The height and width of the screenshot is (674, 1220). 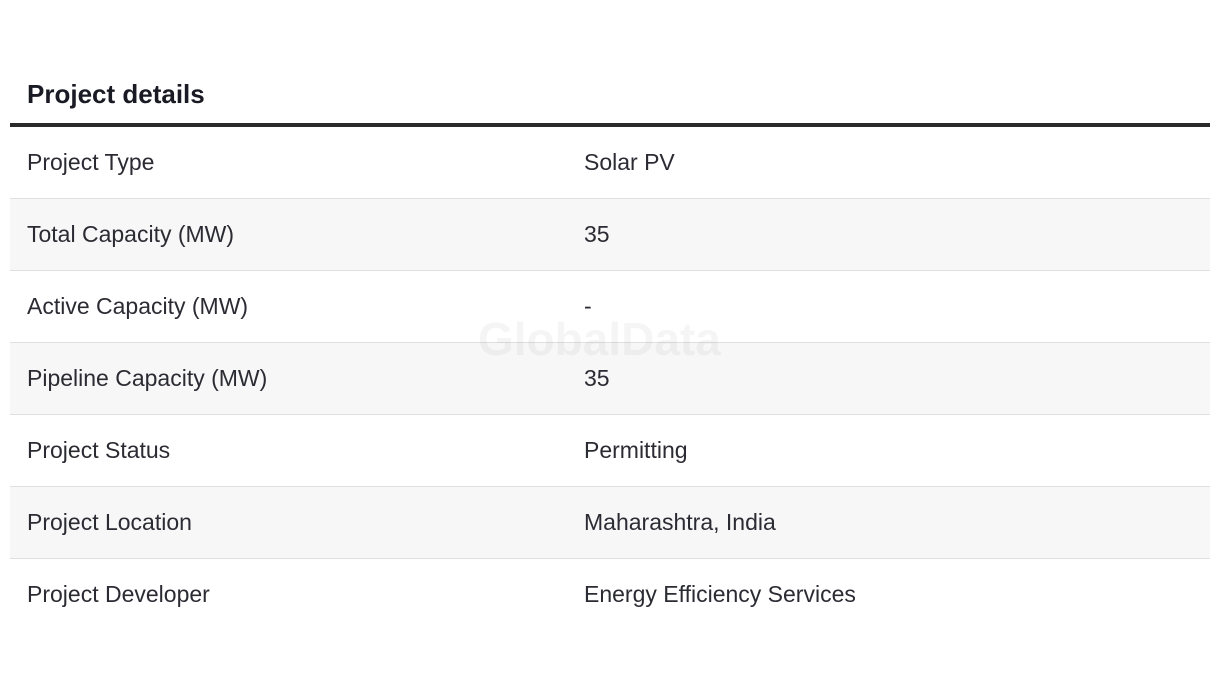 I want to click on table-row: Pipeline Capacity (MW) 35, so click(x=610, y=379).